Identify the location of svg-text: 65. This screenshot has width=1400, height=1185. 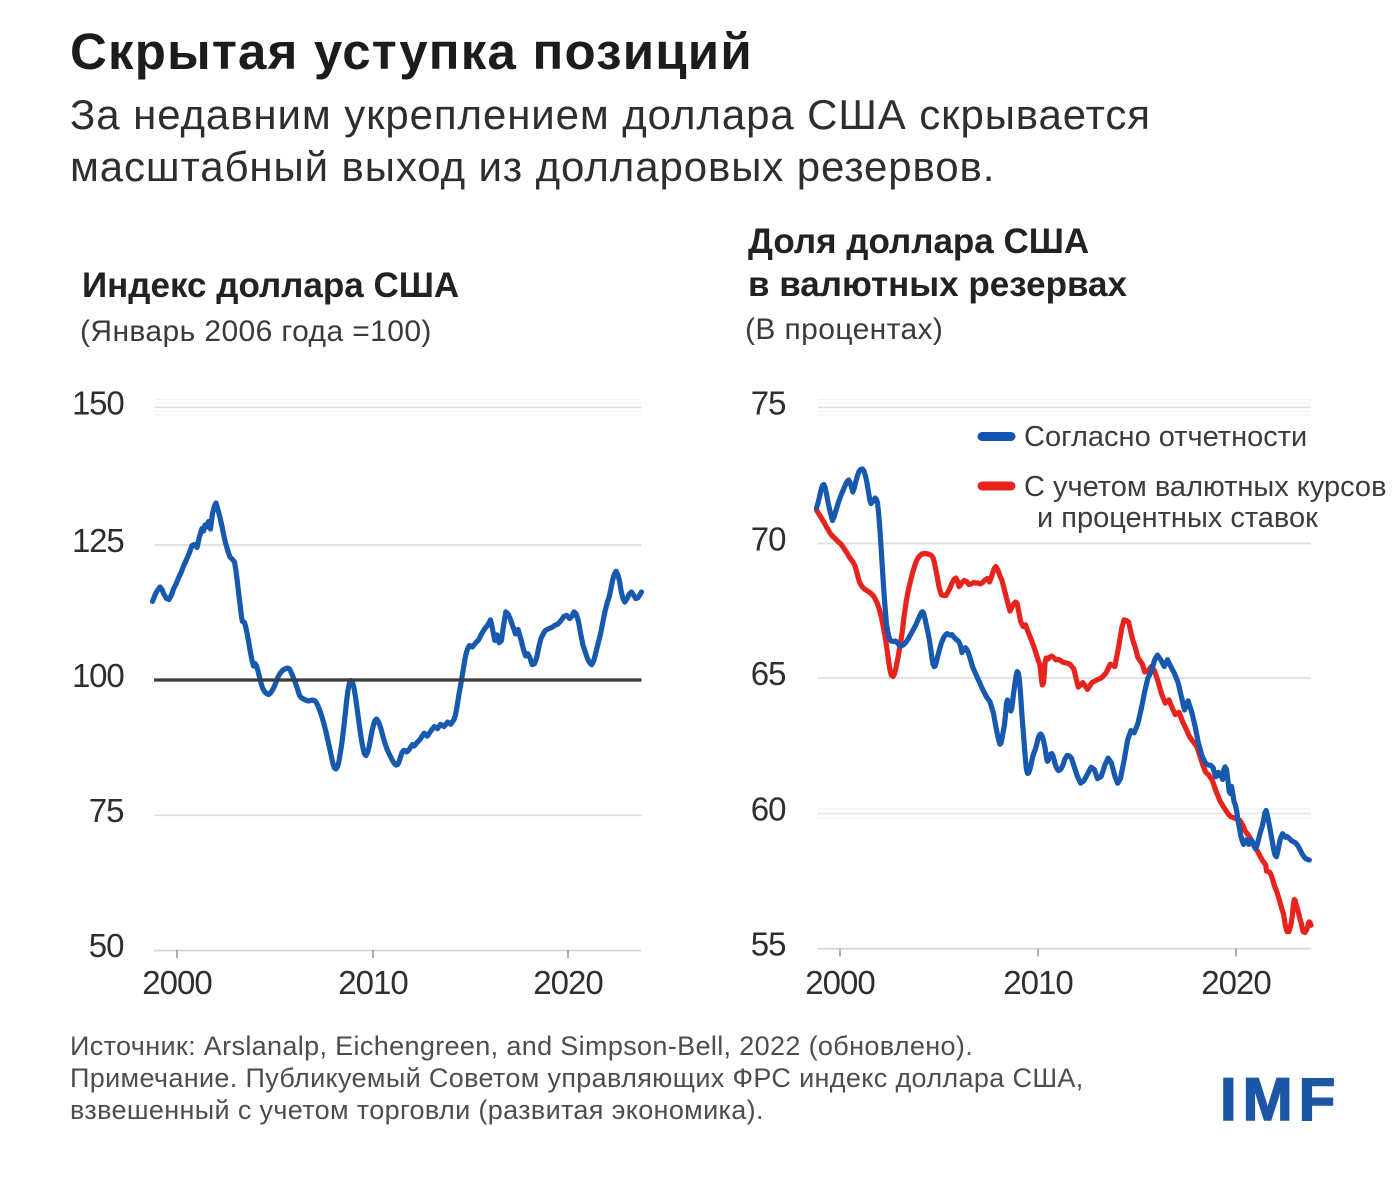
(768, 673).